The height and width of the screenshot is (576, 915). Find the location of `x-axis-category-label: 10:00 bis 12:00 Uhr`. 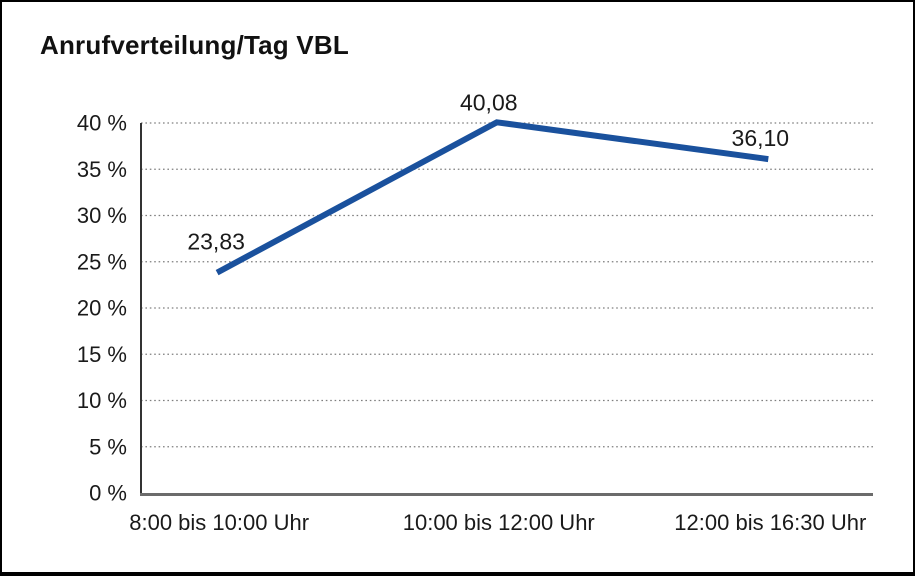

x-axis-category-label: 10:00 bis 12:00 Uhr is located at coordinates (499, 522).